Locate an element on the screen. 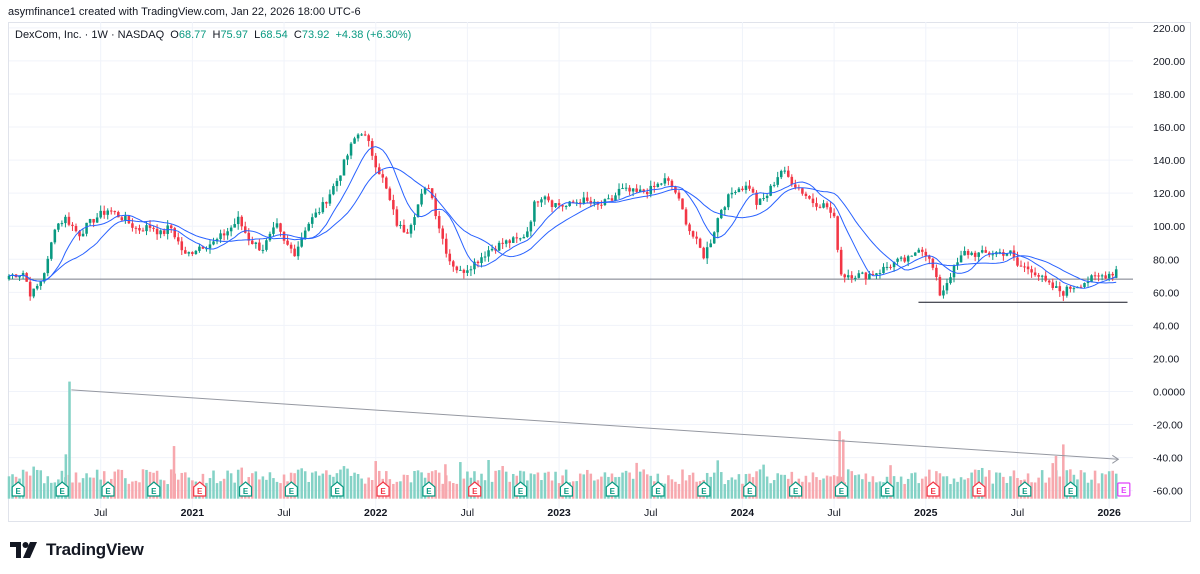 The width and height of the screenshot is (1200, 574). volume-spike is located at coordinates (1056, 477).